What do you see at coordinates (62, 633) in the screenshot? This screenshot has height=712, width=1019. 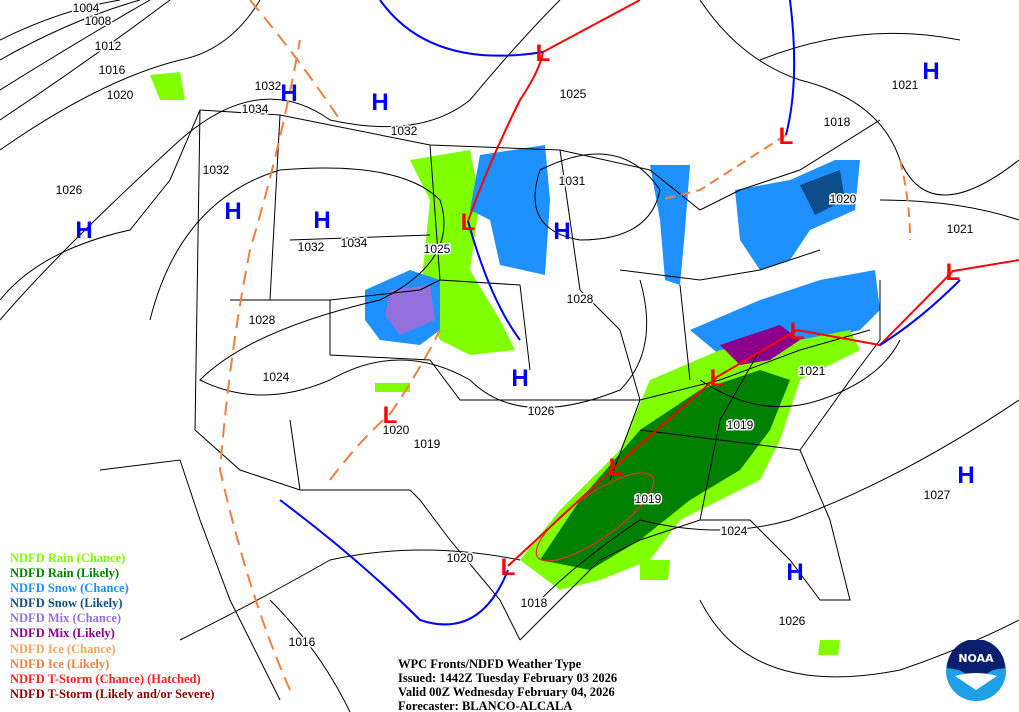 I see `legend-item: NDFD Mix (Likely)` at bounding box center [62, 633].